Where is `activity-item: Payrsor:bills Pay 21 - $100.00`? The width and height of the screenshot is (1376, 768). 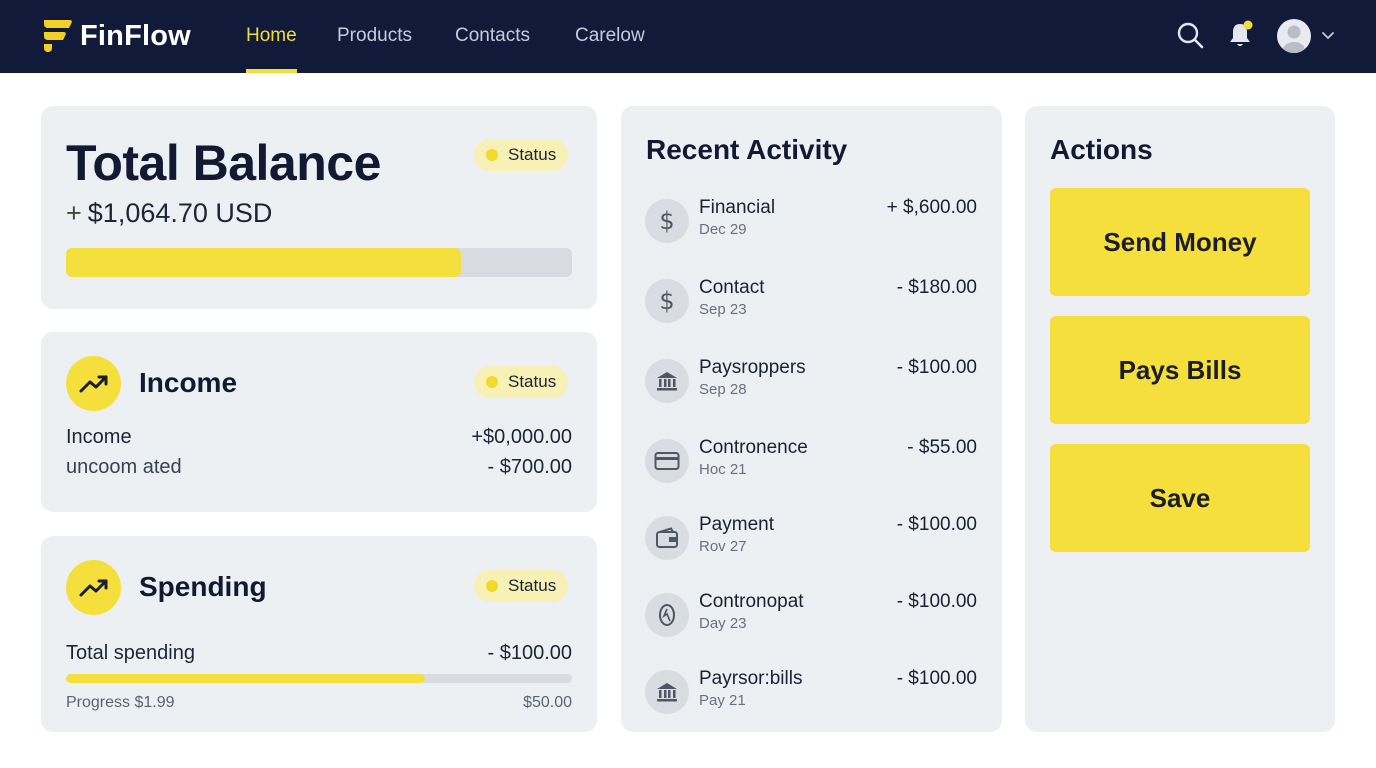
activity-item: Payrsor:bills Pay 21 - $100.00 is located at coordinates (811, 699).